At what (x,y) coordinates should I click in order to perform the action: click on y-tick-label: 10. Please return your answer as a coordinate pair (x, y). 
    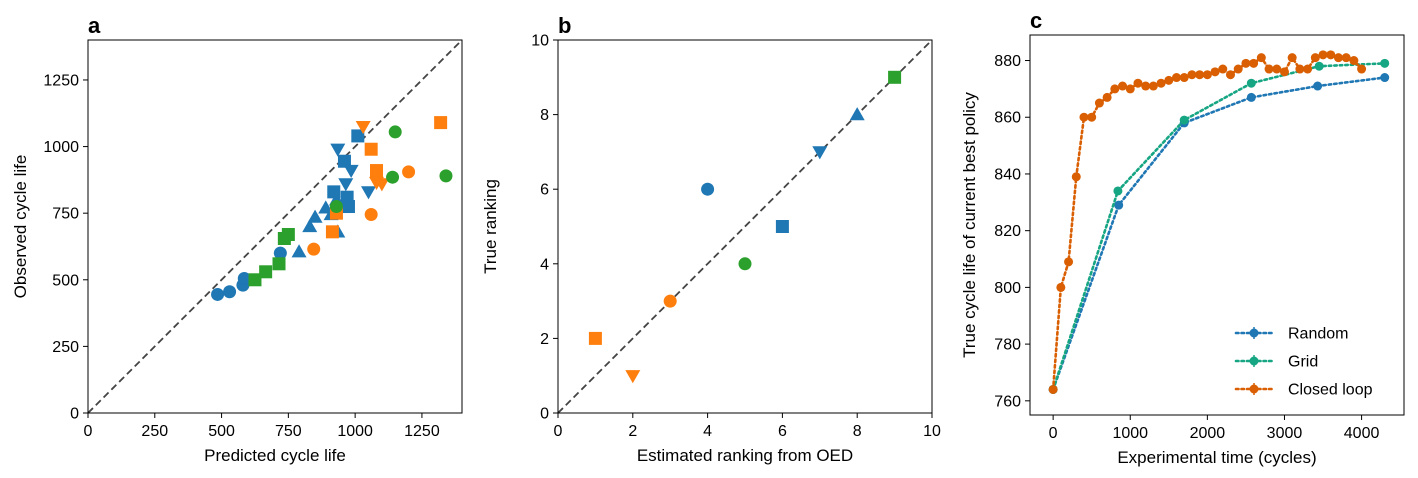
    Looking at the image, I should click on (540, 41).